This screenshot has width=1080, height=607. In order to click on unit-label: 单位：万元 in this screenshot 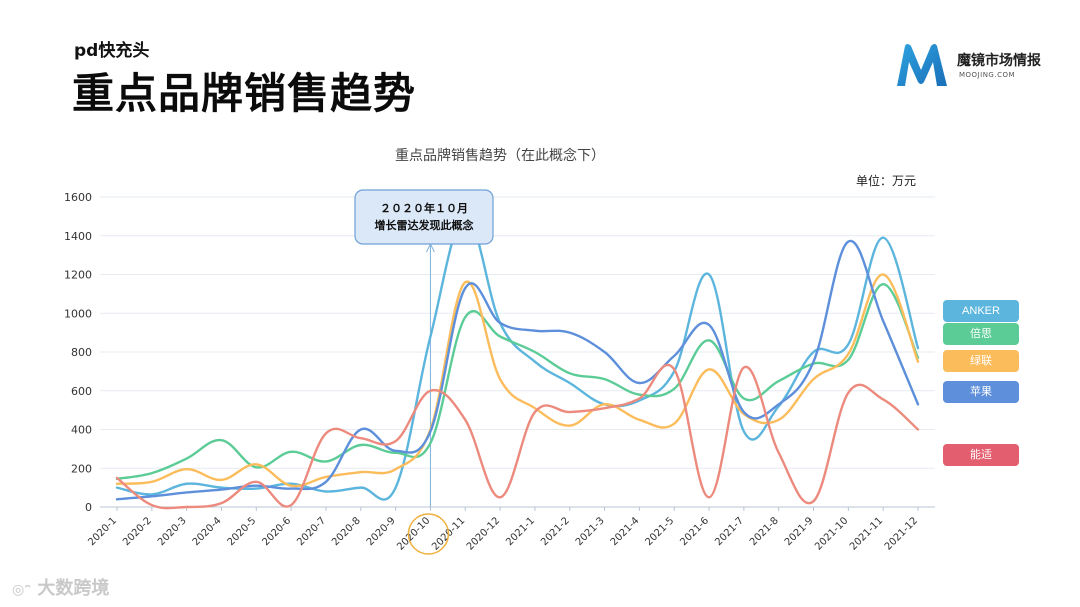, I will do `click(886, 181)`.